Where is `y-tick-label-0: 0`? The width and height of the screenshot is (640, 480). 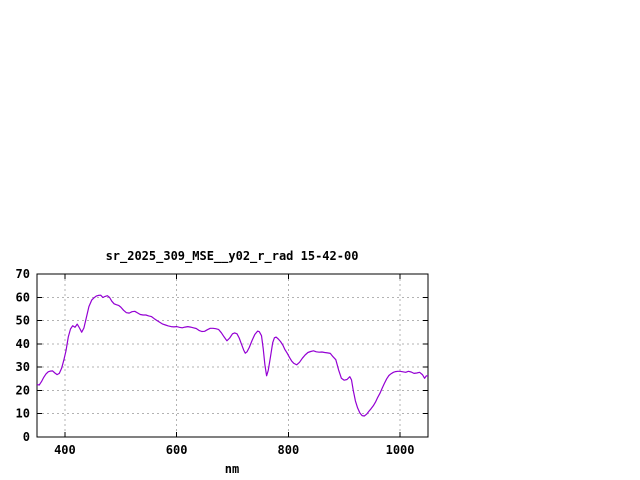
y-tick-label-0: 0 is located at coordinates (26, 437).